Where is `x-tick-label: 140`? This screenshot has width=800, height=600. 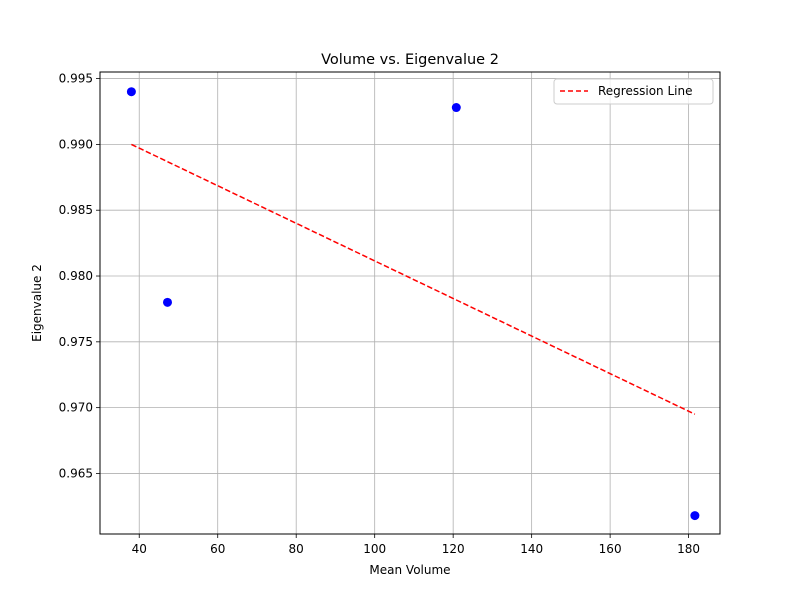
x-tick-label: 140 is located at coordinates (531, 549).